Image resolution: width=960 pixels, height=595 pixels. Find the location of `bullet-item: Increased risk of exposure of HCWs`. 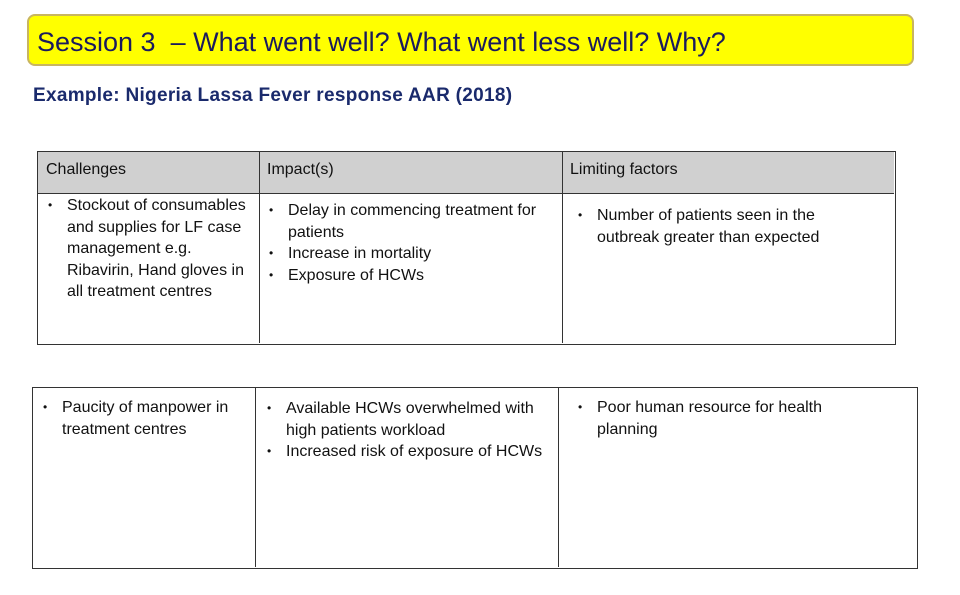

bullet-item: Increased risk of exposure of HCWs is located at coordinates (408, 452).